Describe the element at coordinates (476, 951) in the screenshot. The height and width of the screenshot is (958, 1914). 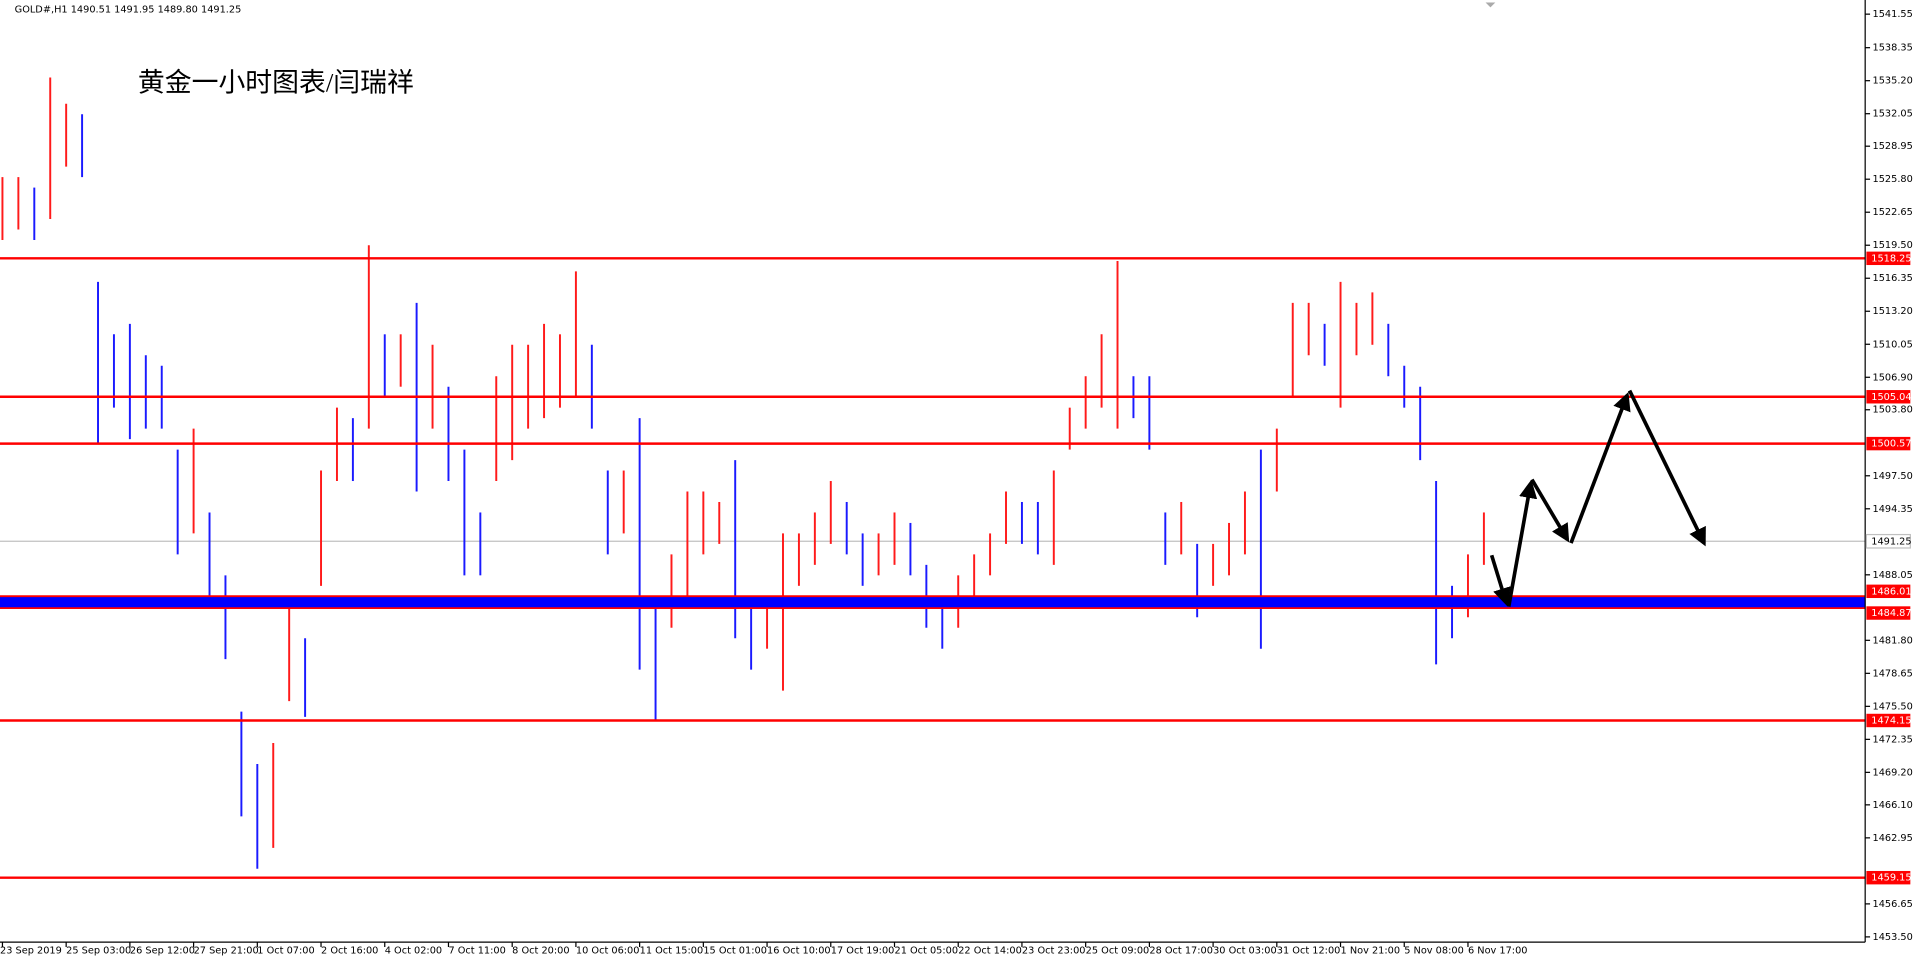
I see `x-tick-label: 7 Oct 11:00` at that location.